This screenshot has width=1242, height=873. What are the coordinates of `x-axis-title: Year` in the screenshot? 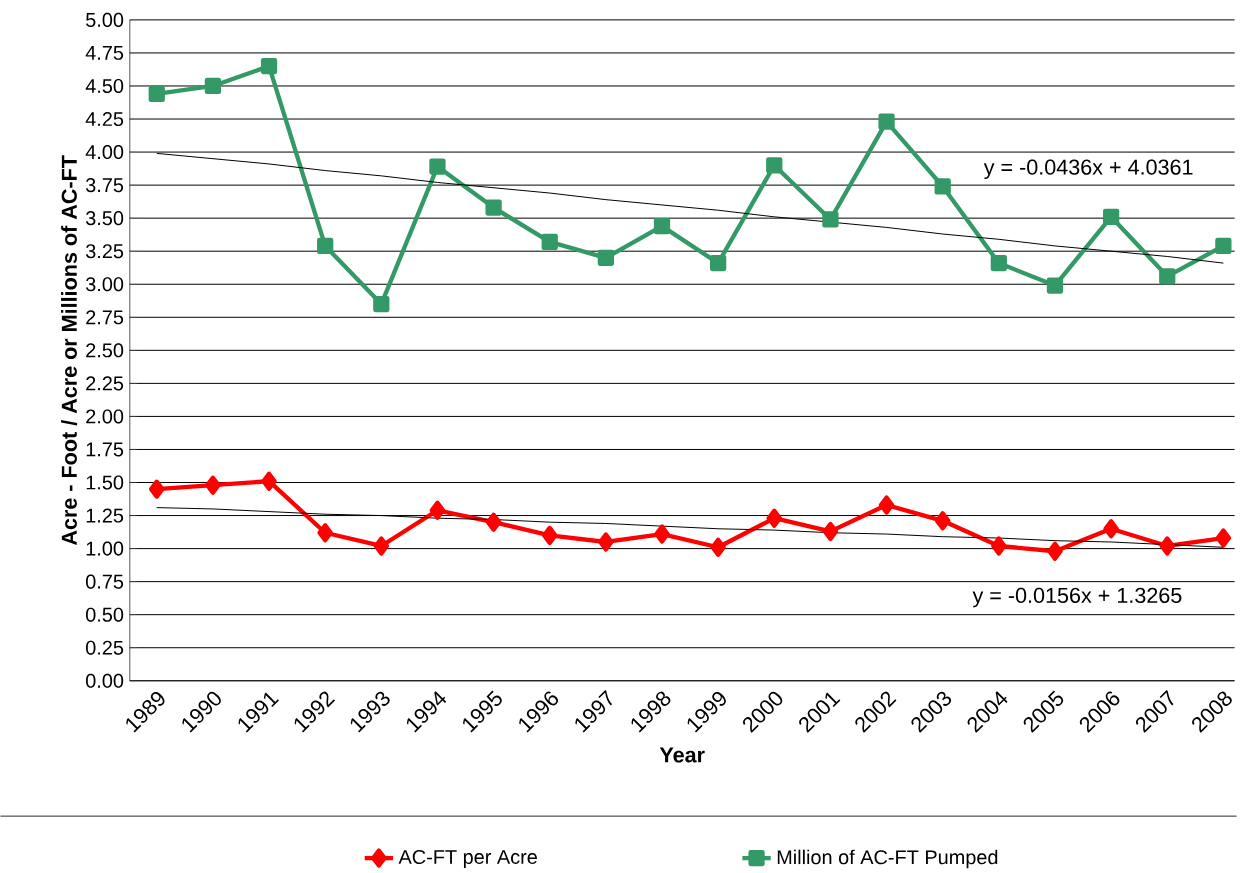 It's located at (682, 755).